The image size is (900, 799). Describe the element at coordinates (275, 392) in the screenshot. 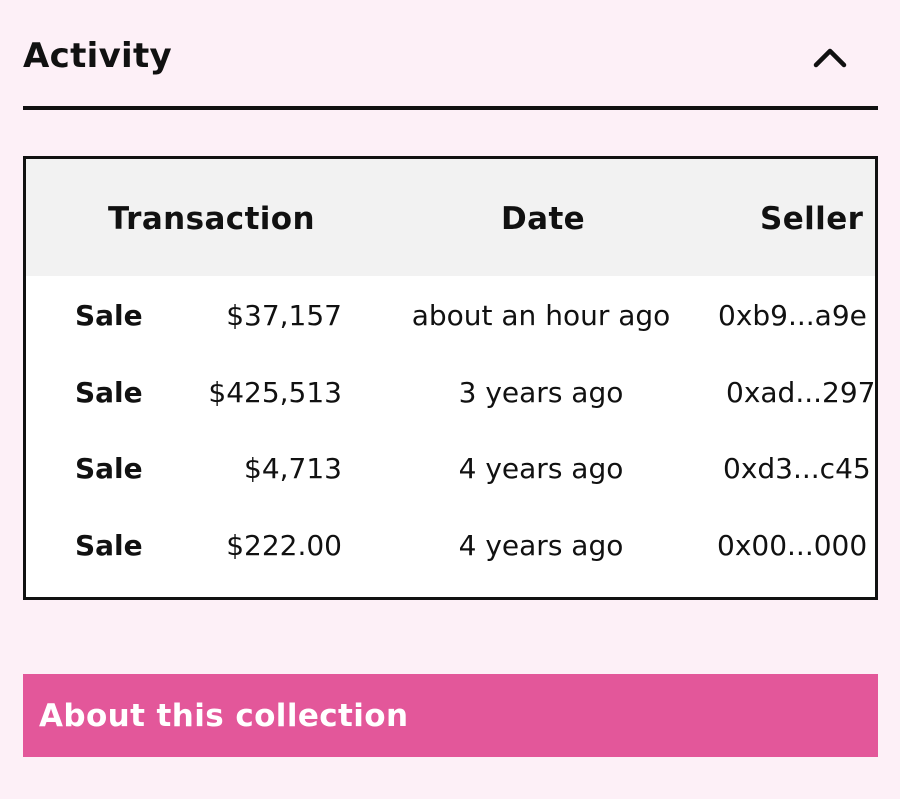

I see `transaction-price: $425,513` at that location.